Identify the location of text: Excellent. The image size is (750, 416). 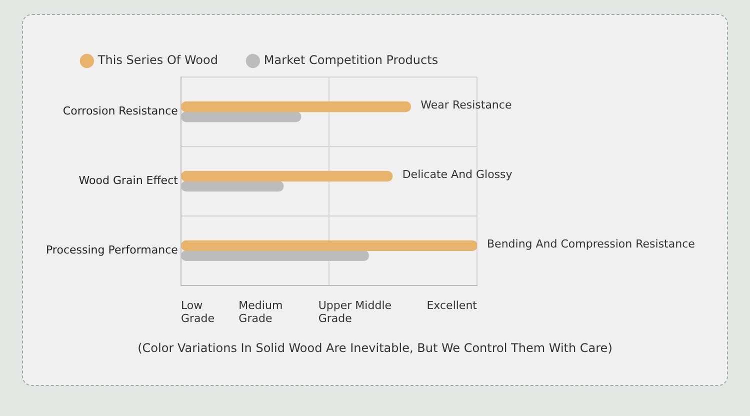
(451, 306).